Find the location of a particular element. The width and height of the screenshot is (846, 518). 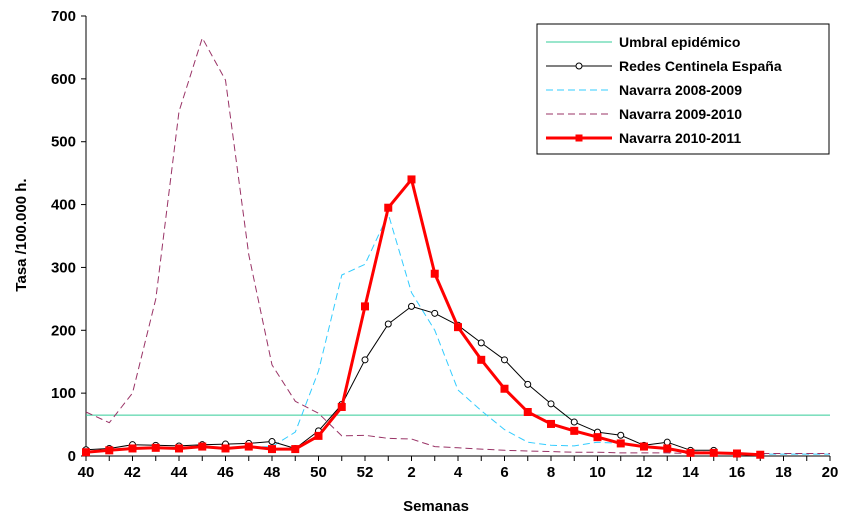

y-tick-label: 300 is located at coordinates (63, 267).